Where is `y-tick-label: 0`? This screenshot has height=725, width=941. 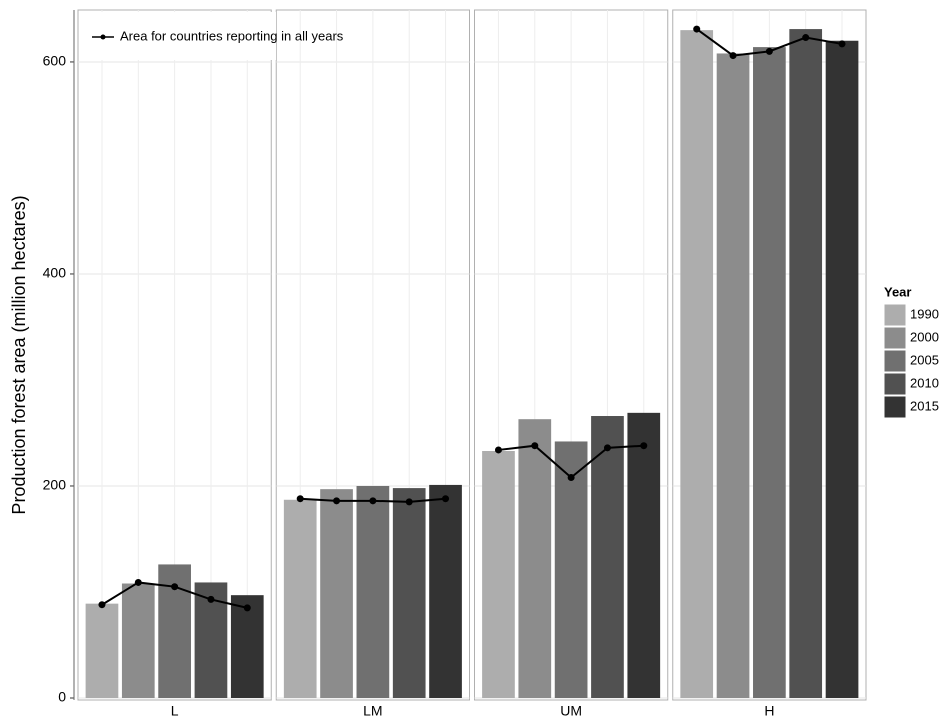 y-tick-label: 0 is located at coordinates (62, 697).